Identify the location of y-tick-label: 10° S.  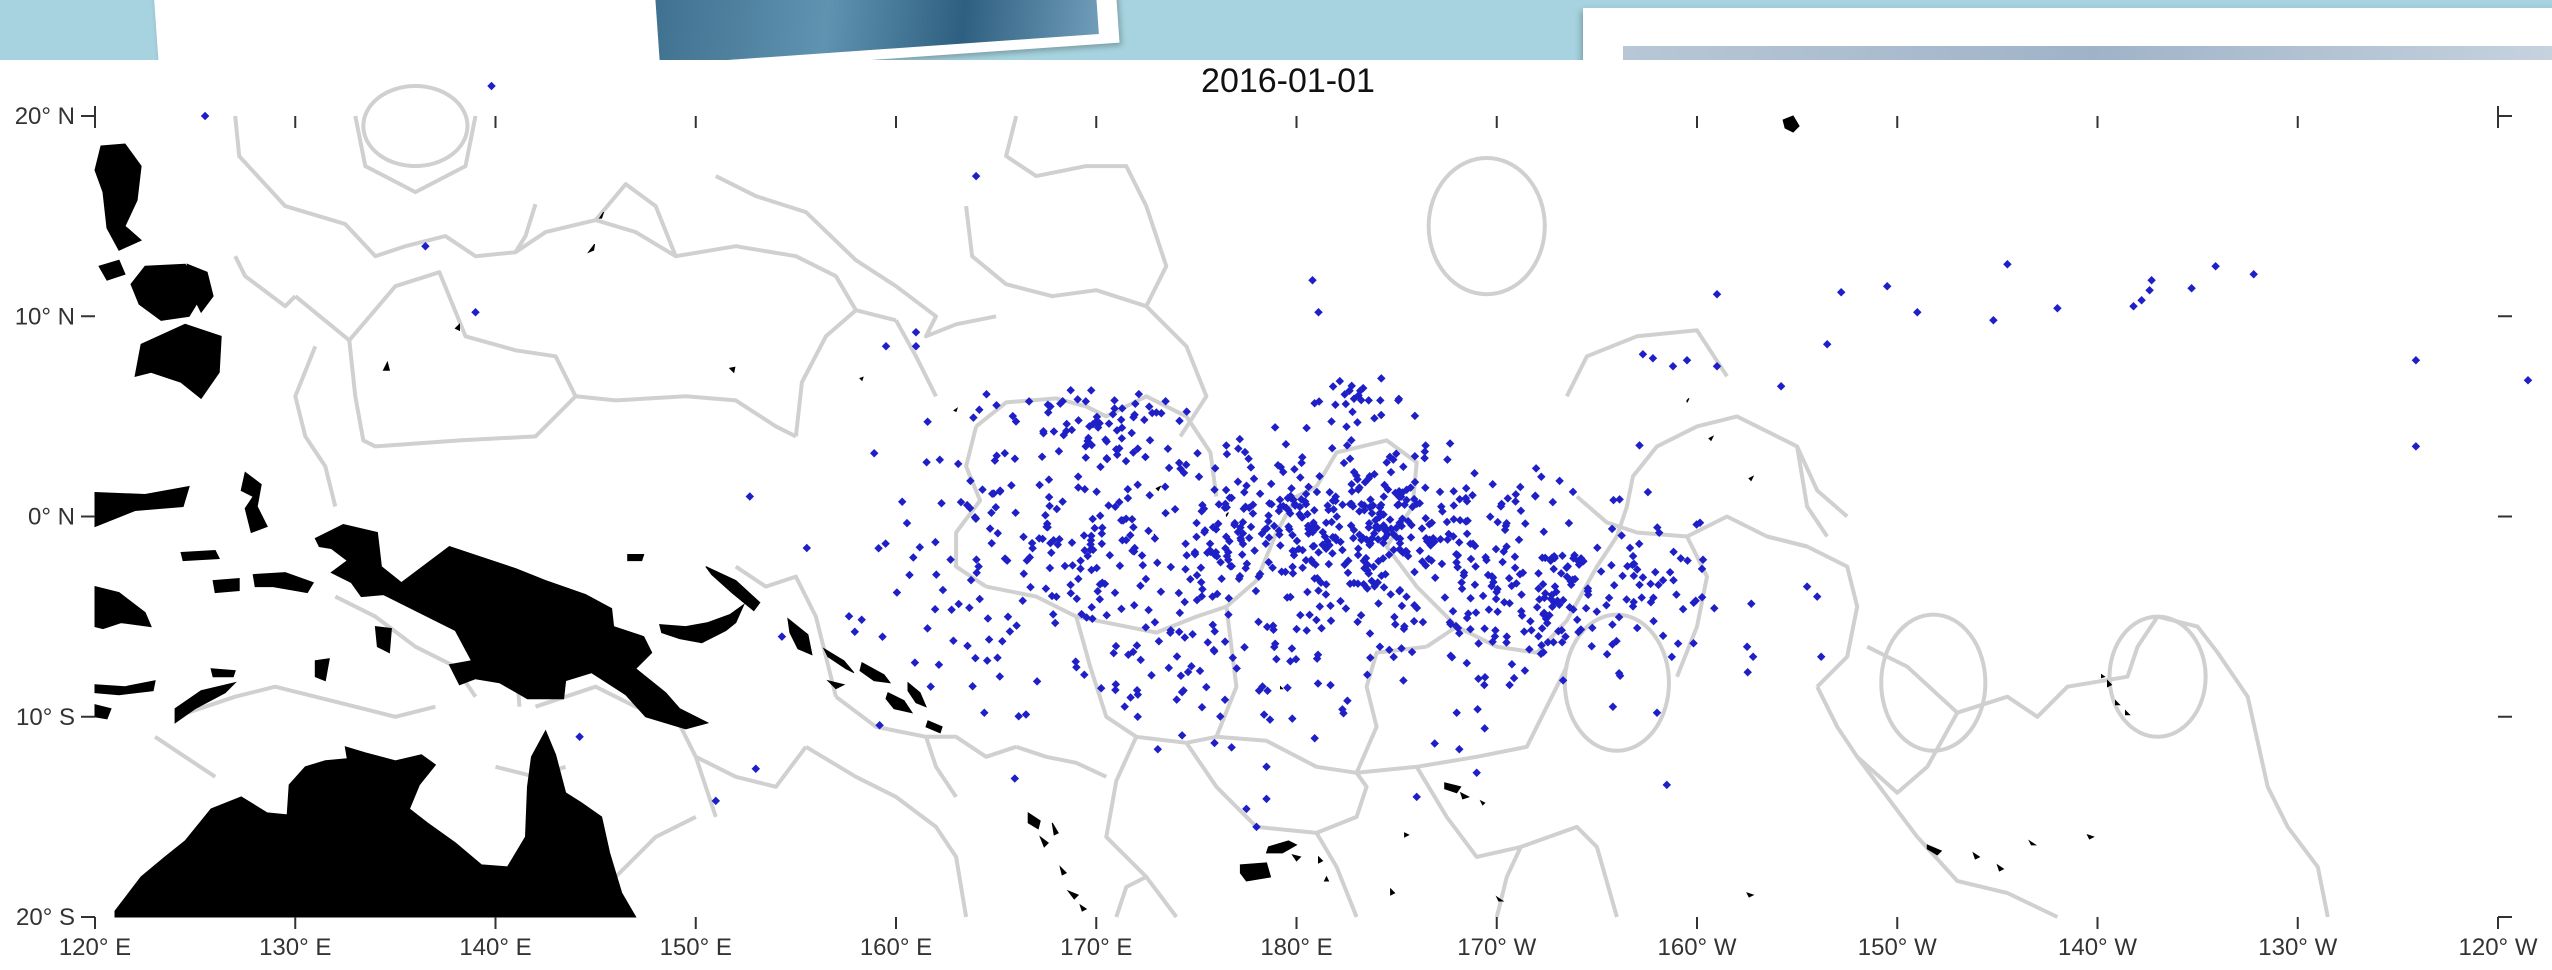
(45, 717).